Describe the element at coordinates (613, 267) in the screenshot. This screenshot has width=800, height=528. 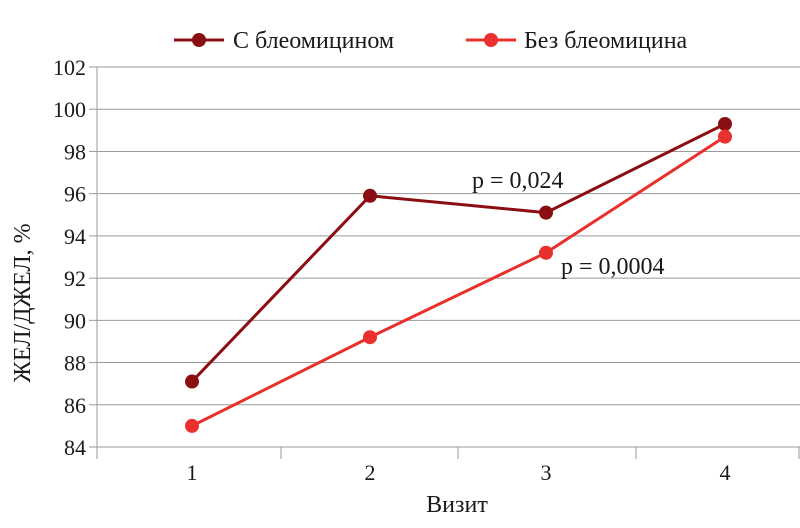
I see `annotation-p-00004: p = 0,0004` at that location.